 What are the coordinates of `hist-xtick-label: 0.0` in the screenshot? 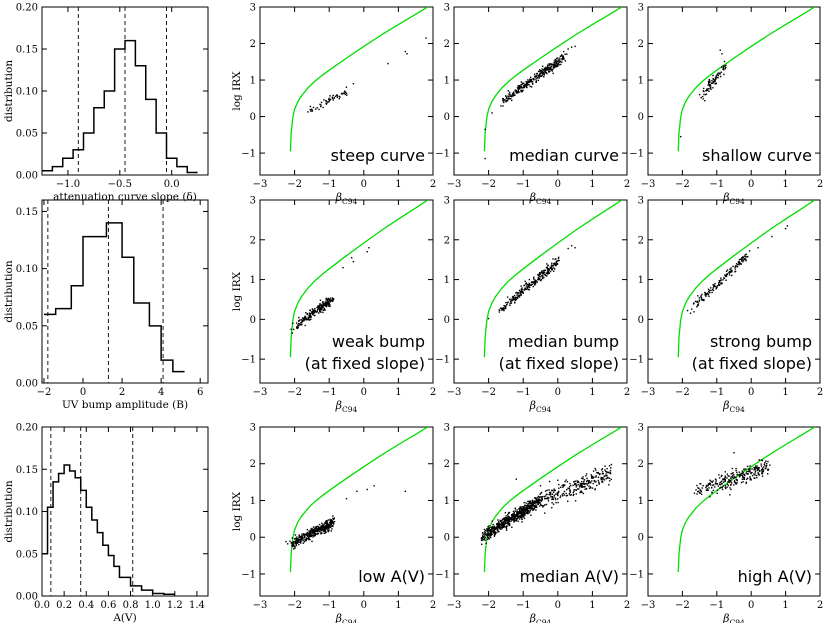 It's located at (172, 184).